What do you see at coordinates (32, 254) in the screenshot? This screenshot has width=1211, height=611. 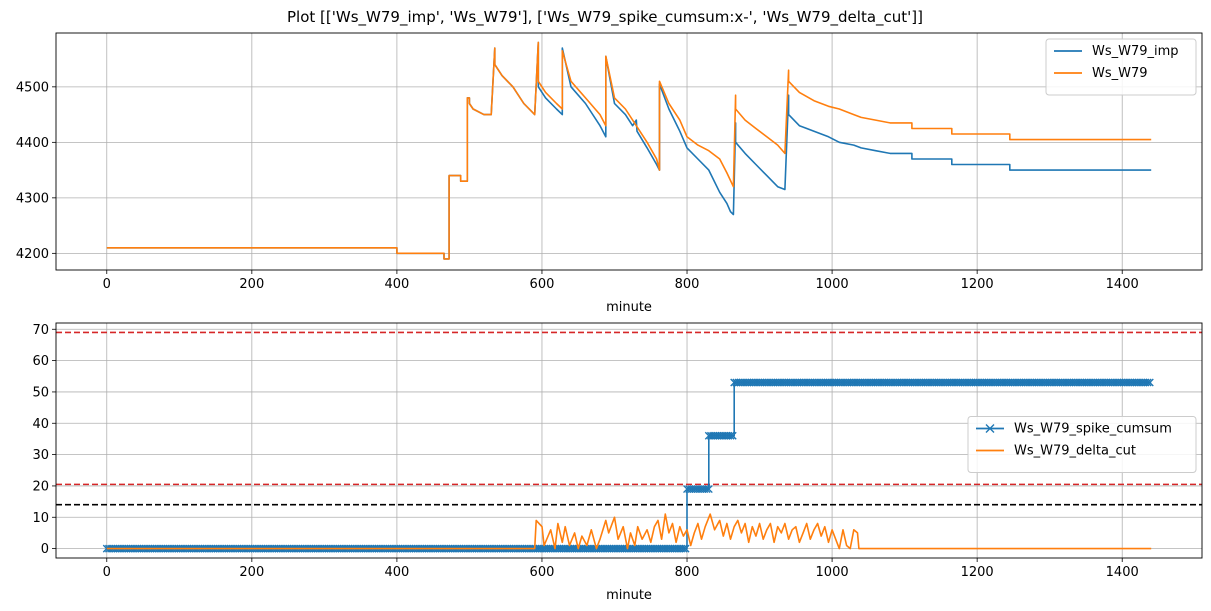 I see `y-tick-label: 4200` at bounding box center [32, 254].